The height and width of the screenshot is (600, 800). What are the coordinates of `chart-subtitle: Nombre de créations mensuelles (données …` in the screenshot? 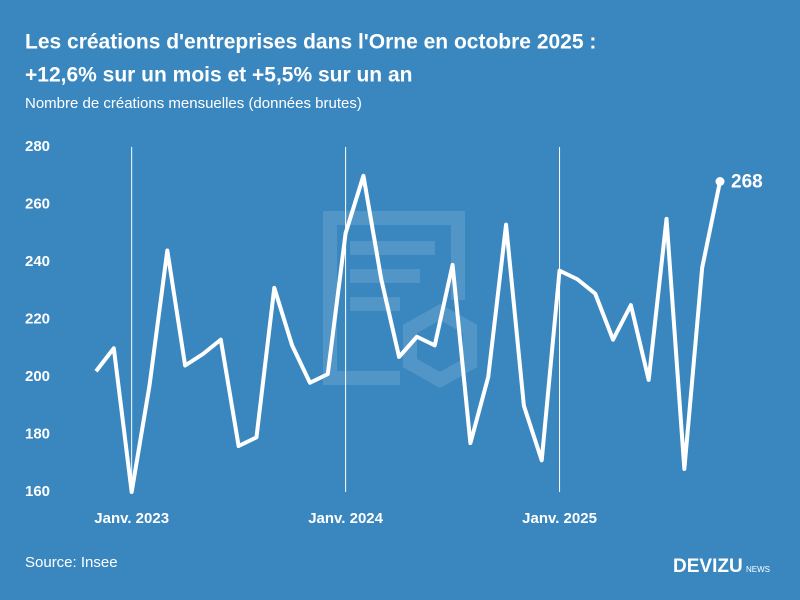 It's located at (193, 103).